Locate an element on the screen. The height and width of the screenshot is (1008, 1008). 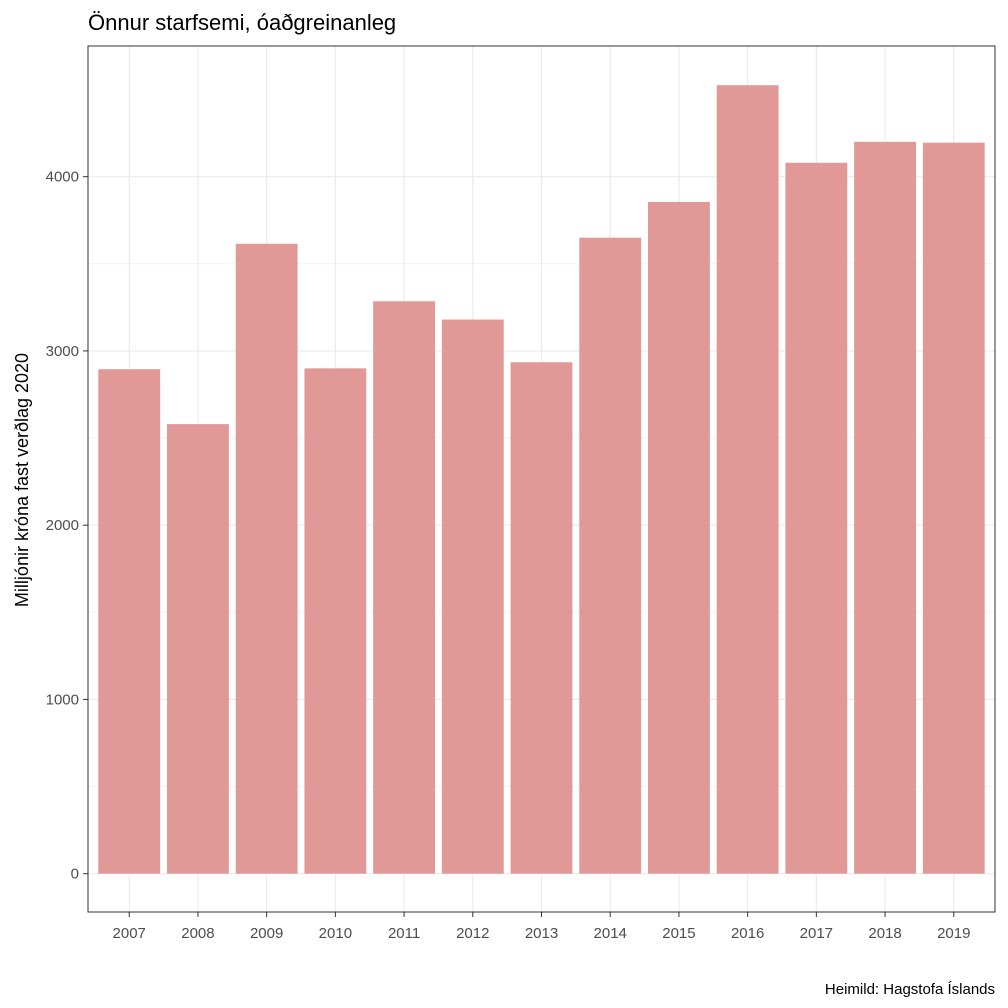
x-tick-label: 2018 is located at coordinates (884, 933).